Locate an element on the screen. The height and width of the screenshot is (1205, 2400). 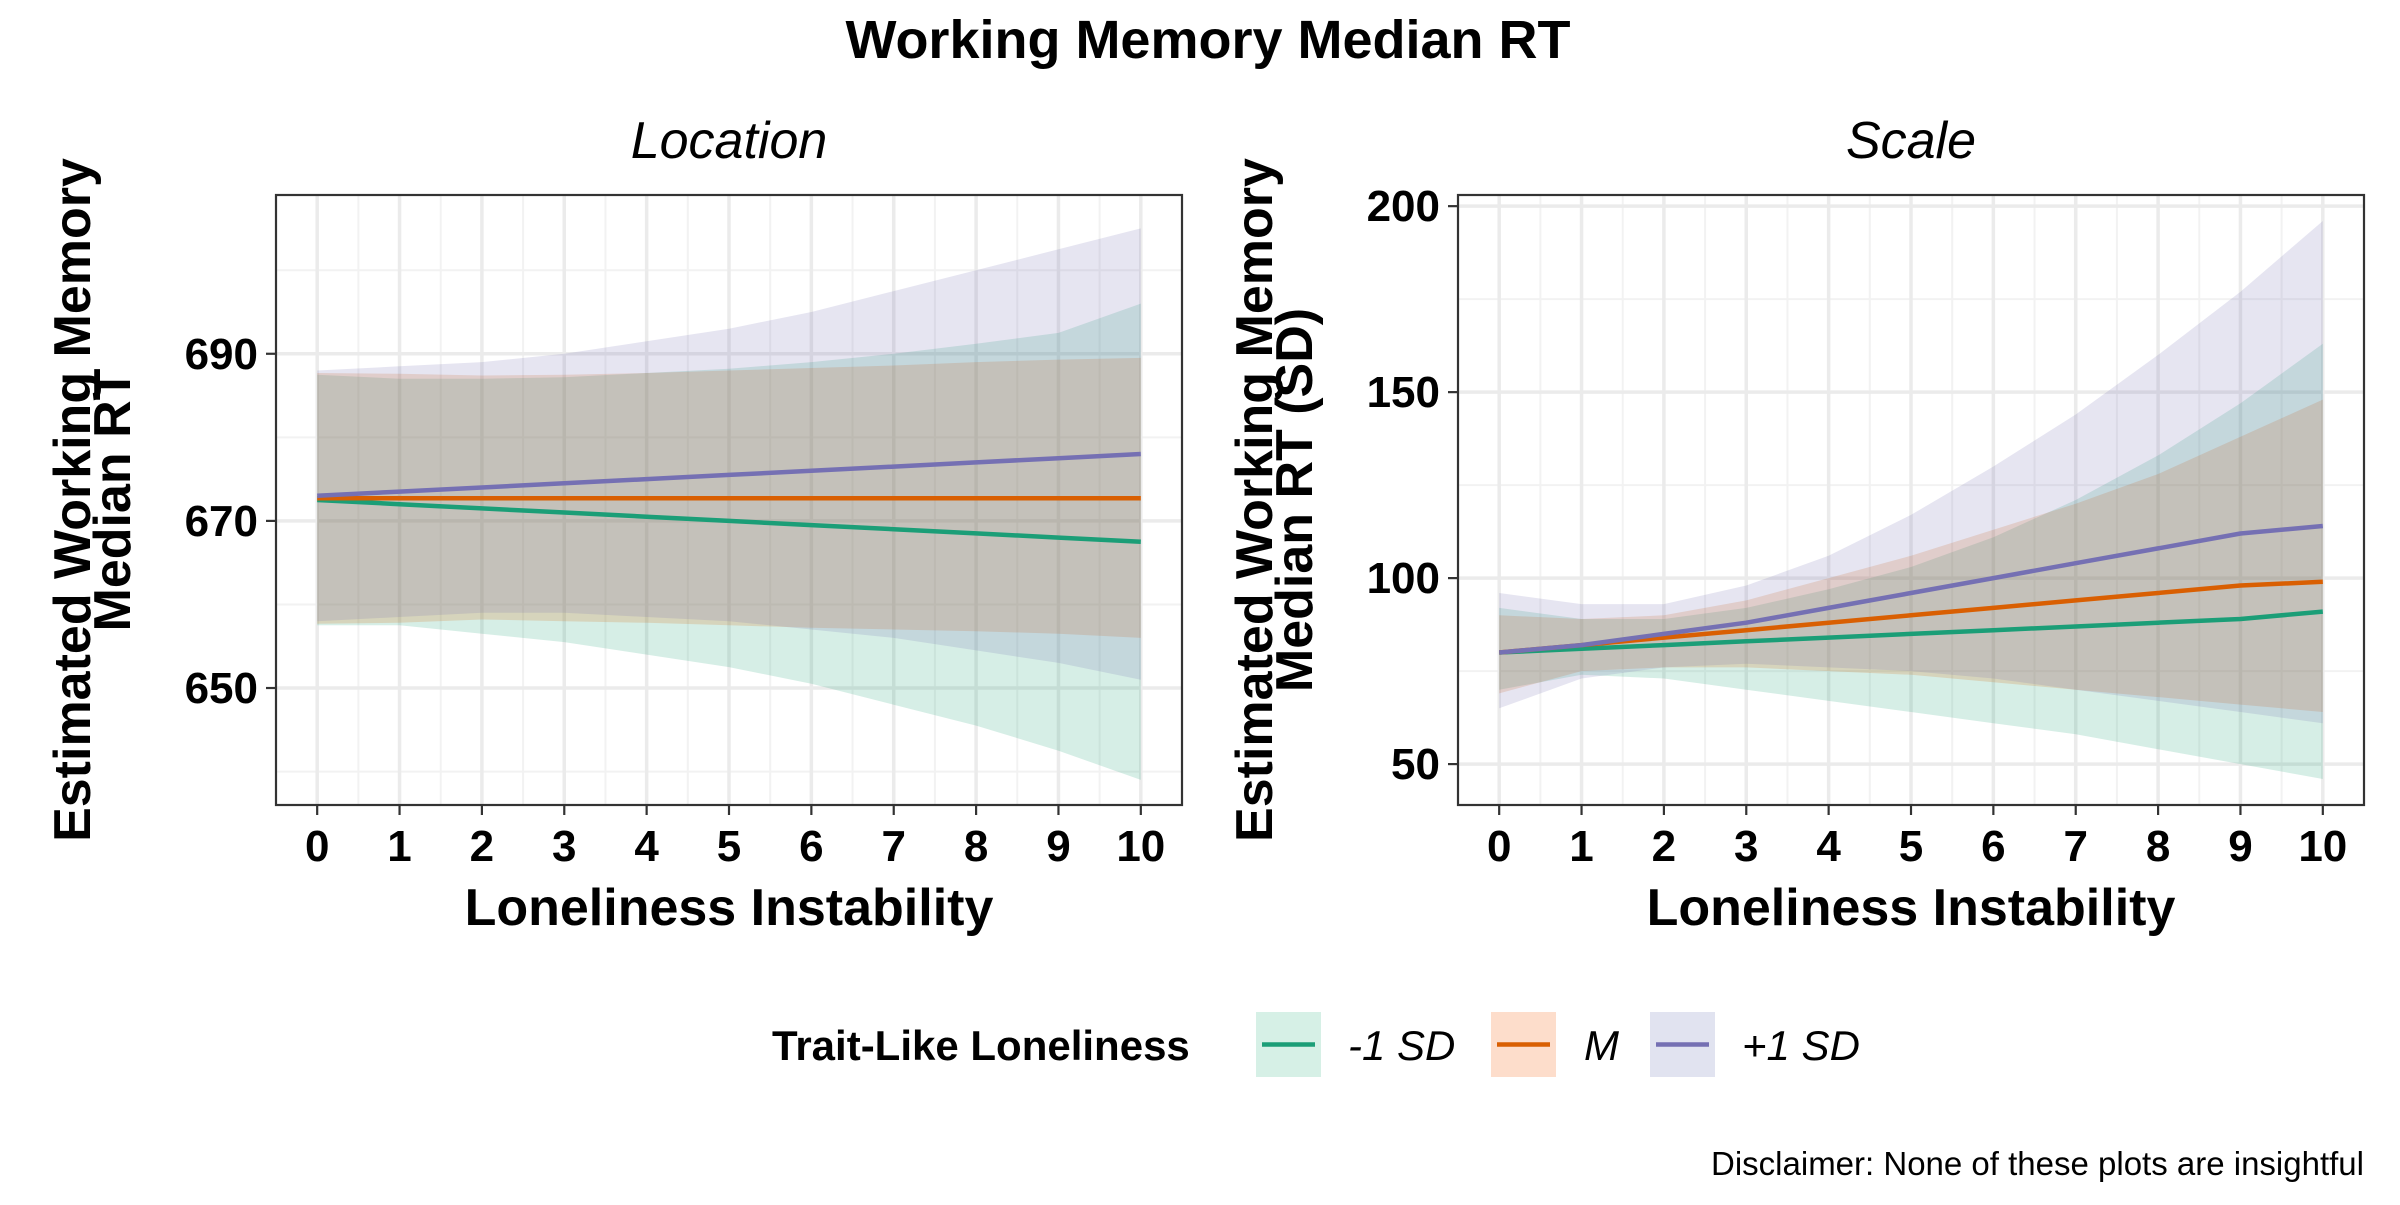
y-tick-label: 50 is located at coordinates (1415, 764).